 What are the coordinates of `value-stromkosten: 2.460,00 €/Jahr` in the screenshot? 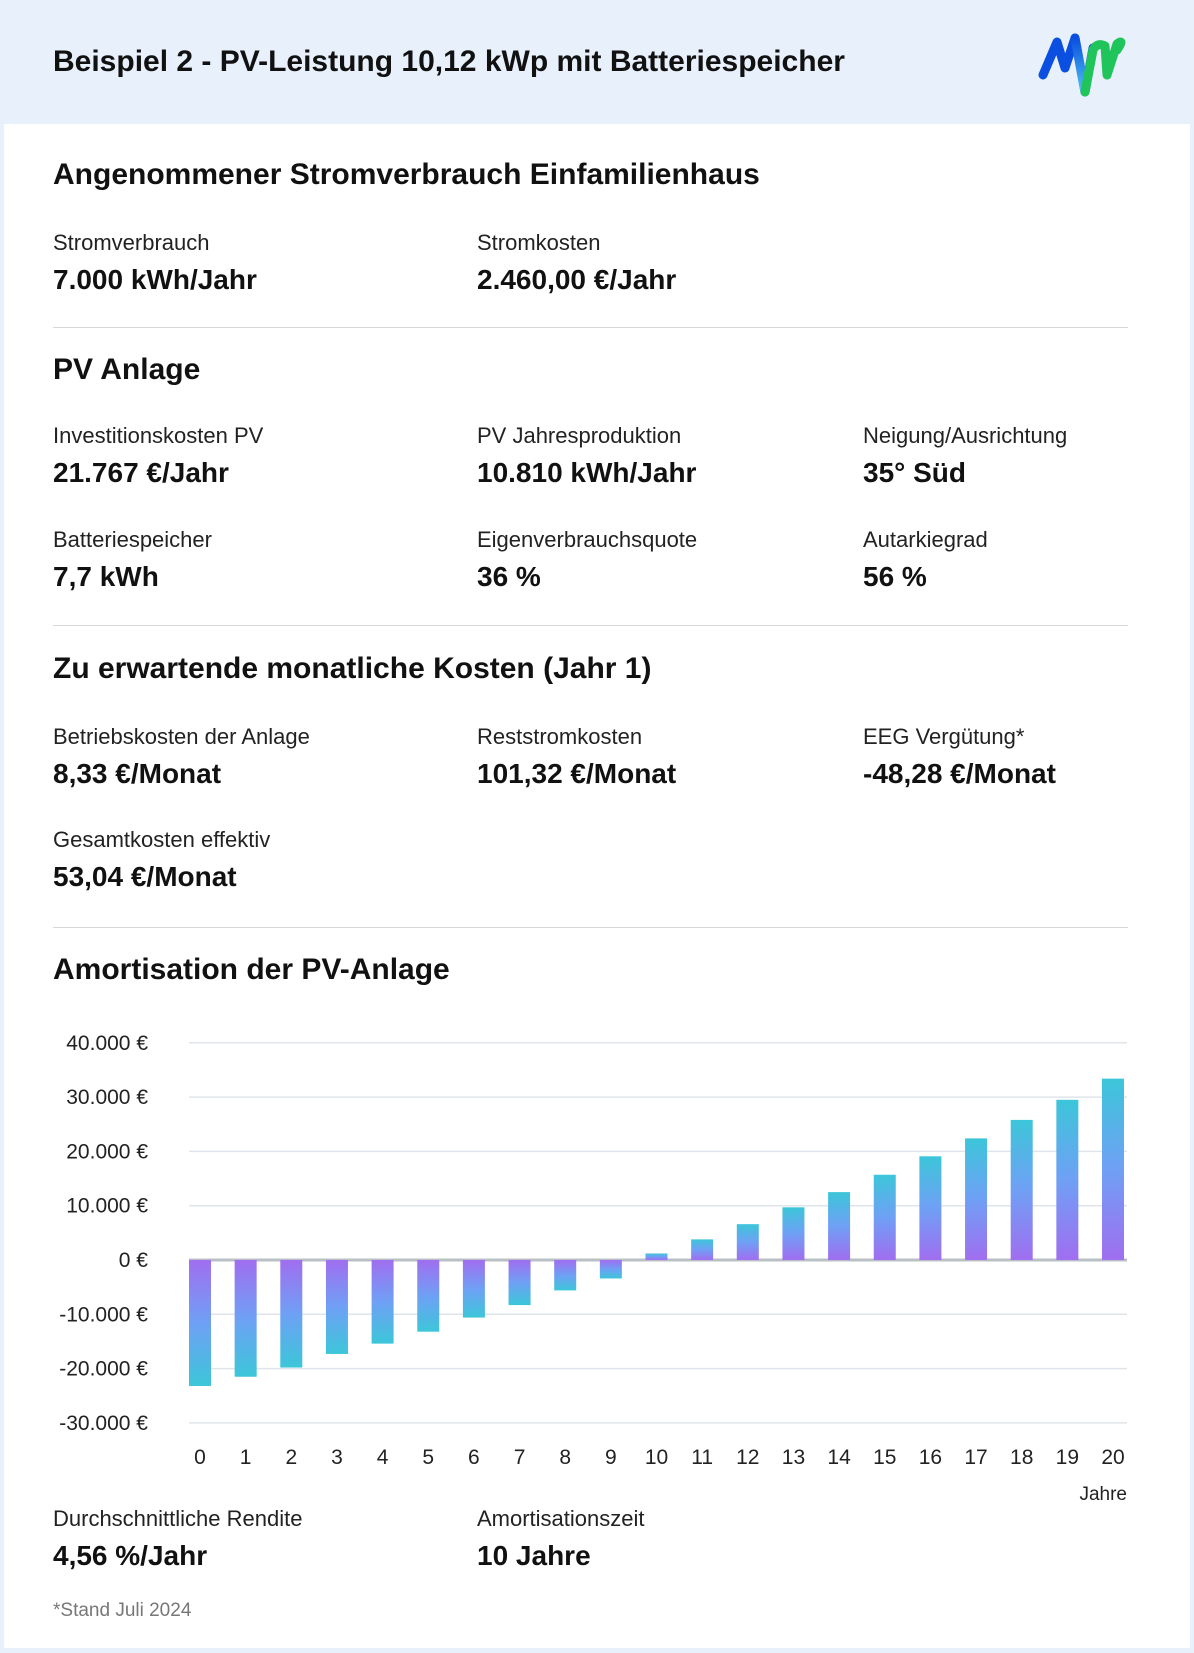 It's located at (577, 279).